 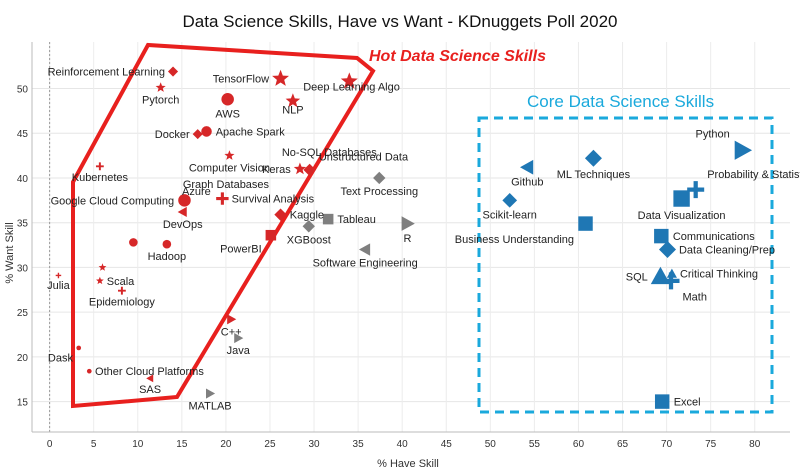 What do you see at coordinates (681, 198) in the screenshot?
I see `point-data-visualization` at bounding box center [681, 198].